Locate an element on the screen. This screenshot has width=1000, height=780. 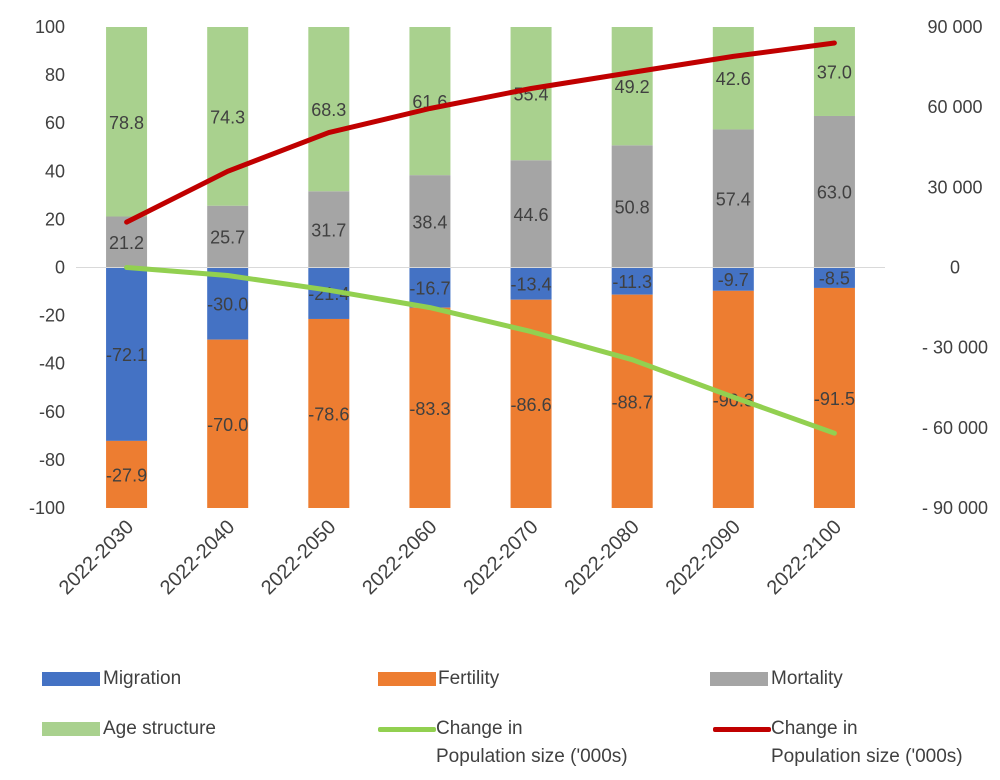
y2-tick-label: - 60 000 is located at coordinates (955, 428).